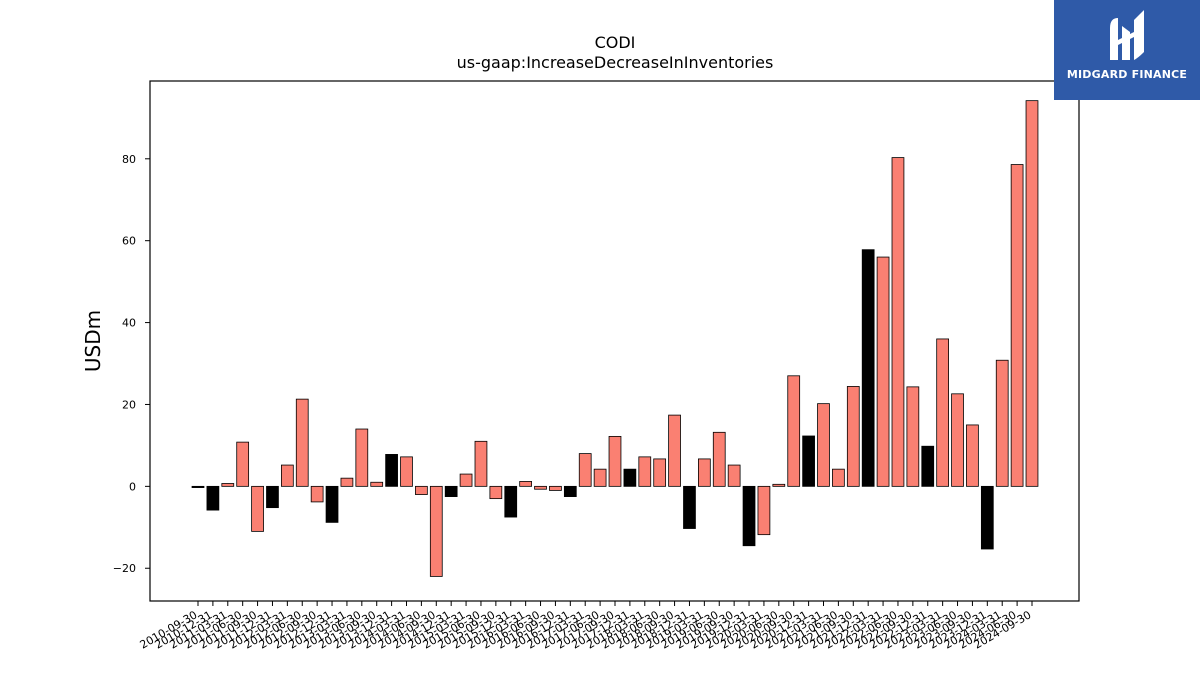 The width and height of the screenshot is (1200, 675). I want to click on brand-logo-text: MIDGARD FINANCE, so click(1127, 74).